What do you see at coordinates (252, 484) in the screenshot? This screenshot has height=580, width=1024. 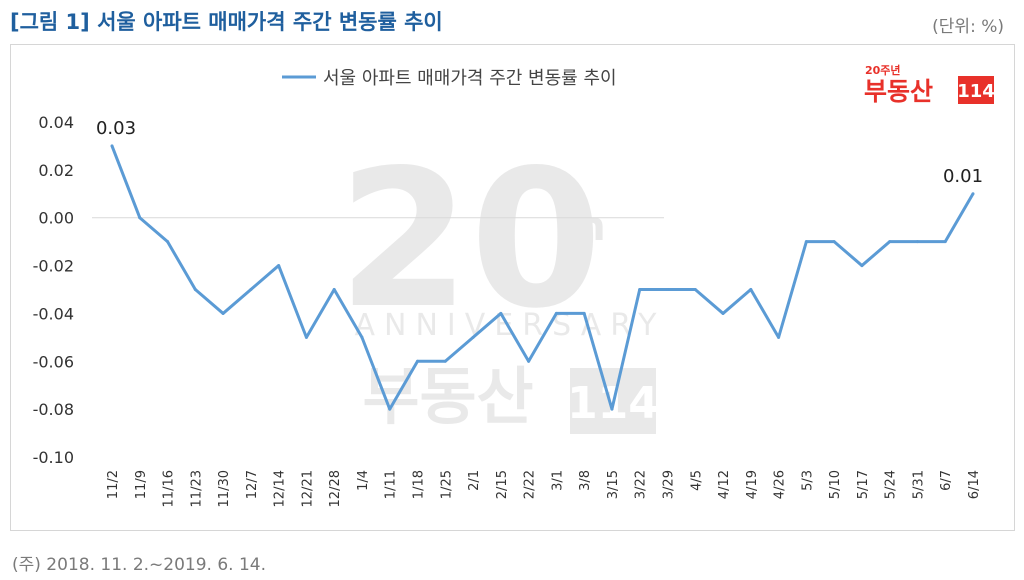 I see `x-tick-label: 12/7` at bounding box center [252, 484].